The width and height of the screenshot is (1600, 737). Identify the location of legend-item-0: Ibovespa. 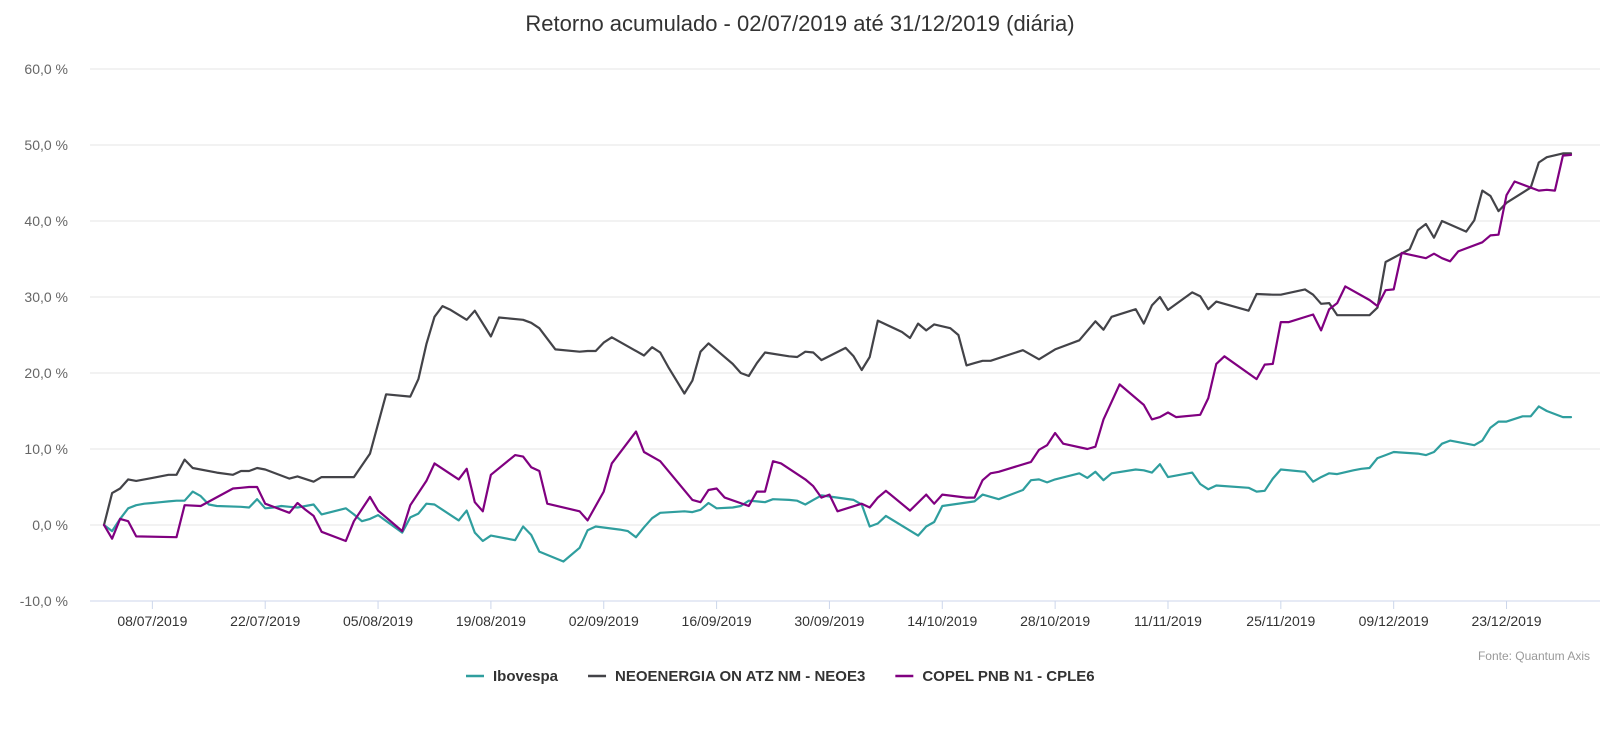
(512, 676).